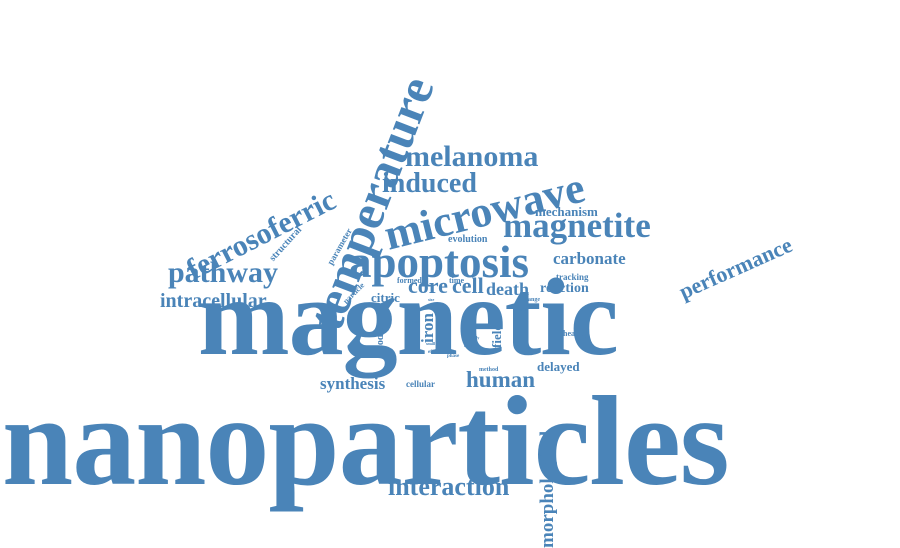 This screenshot has width=900, height=548. Describe the element at coordinates (409, 280) in the screenshot. I see `word-formed: formed` at that location.